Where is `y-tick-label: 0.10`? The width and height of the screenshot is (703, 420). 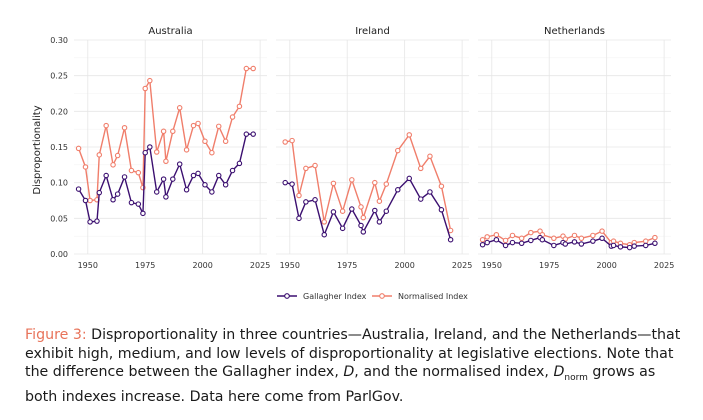 y-tick-label: 0.10 is located at coordinates (59, 183).